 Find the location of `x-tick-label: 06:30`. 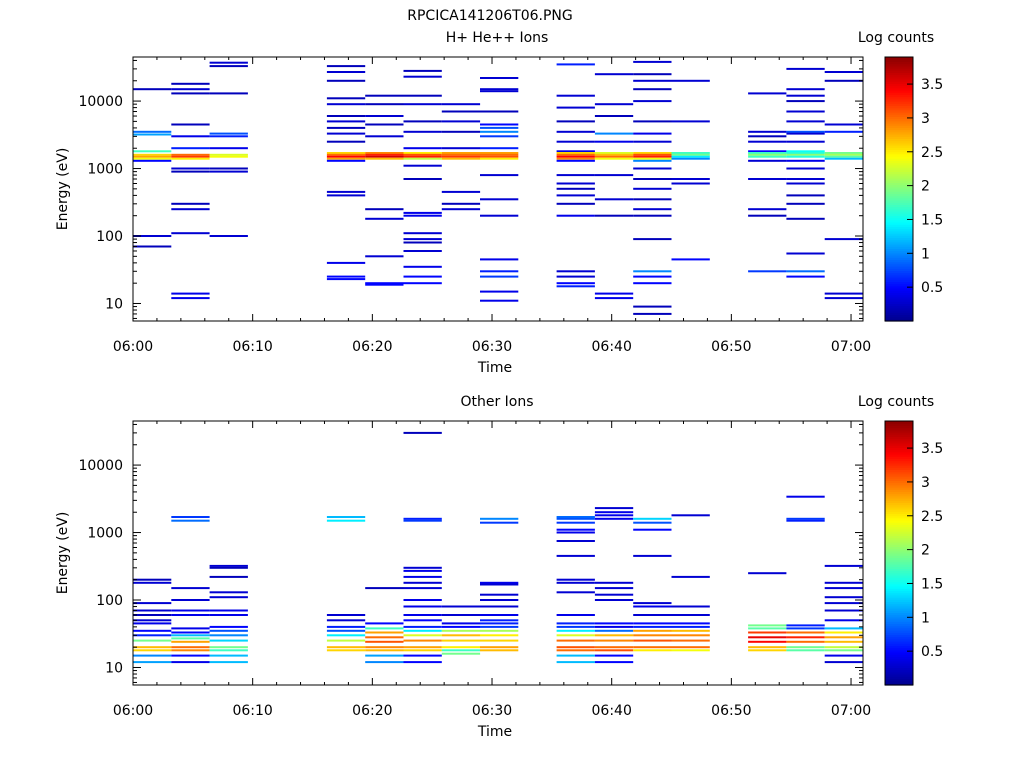

x-tick-label: 06:30 is located at coordinates (492, 711).